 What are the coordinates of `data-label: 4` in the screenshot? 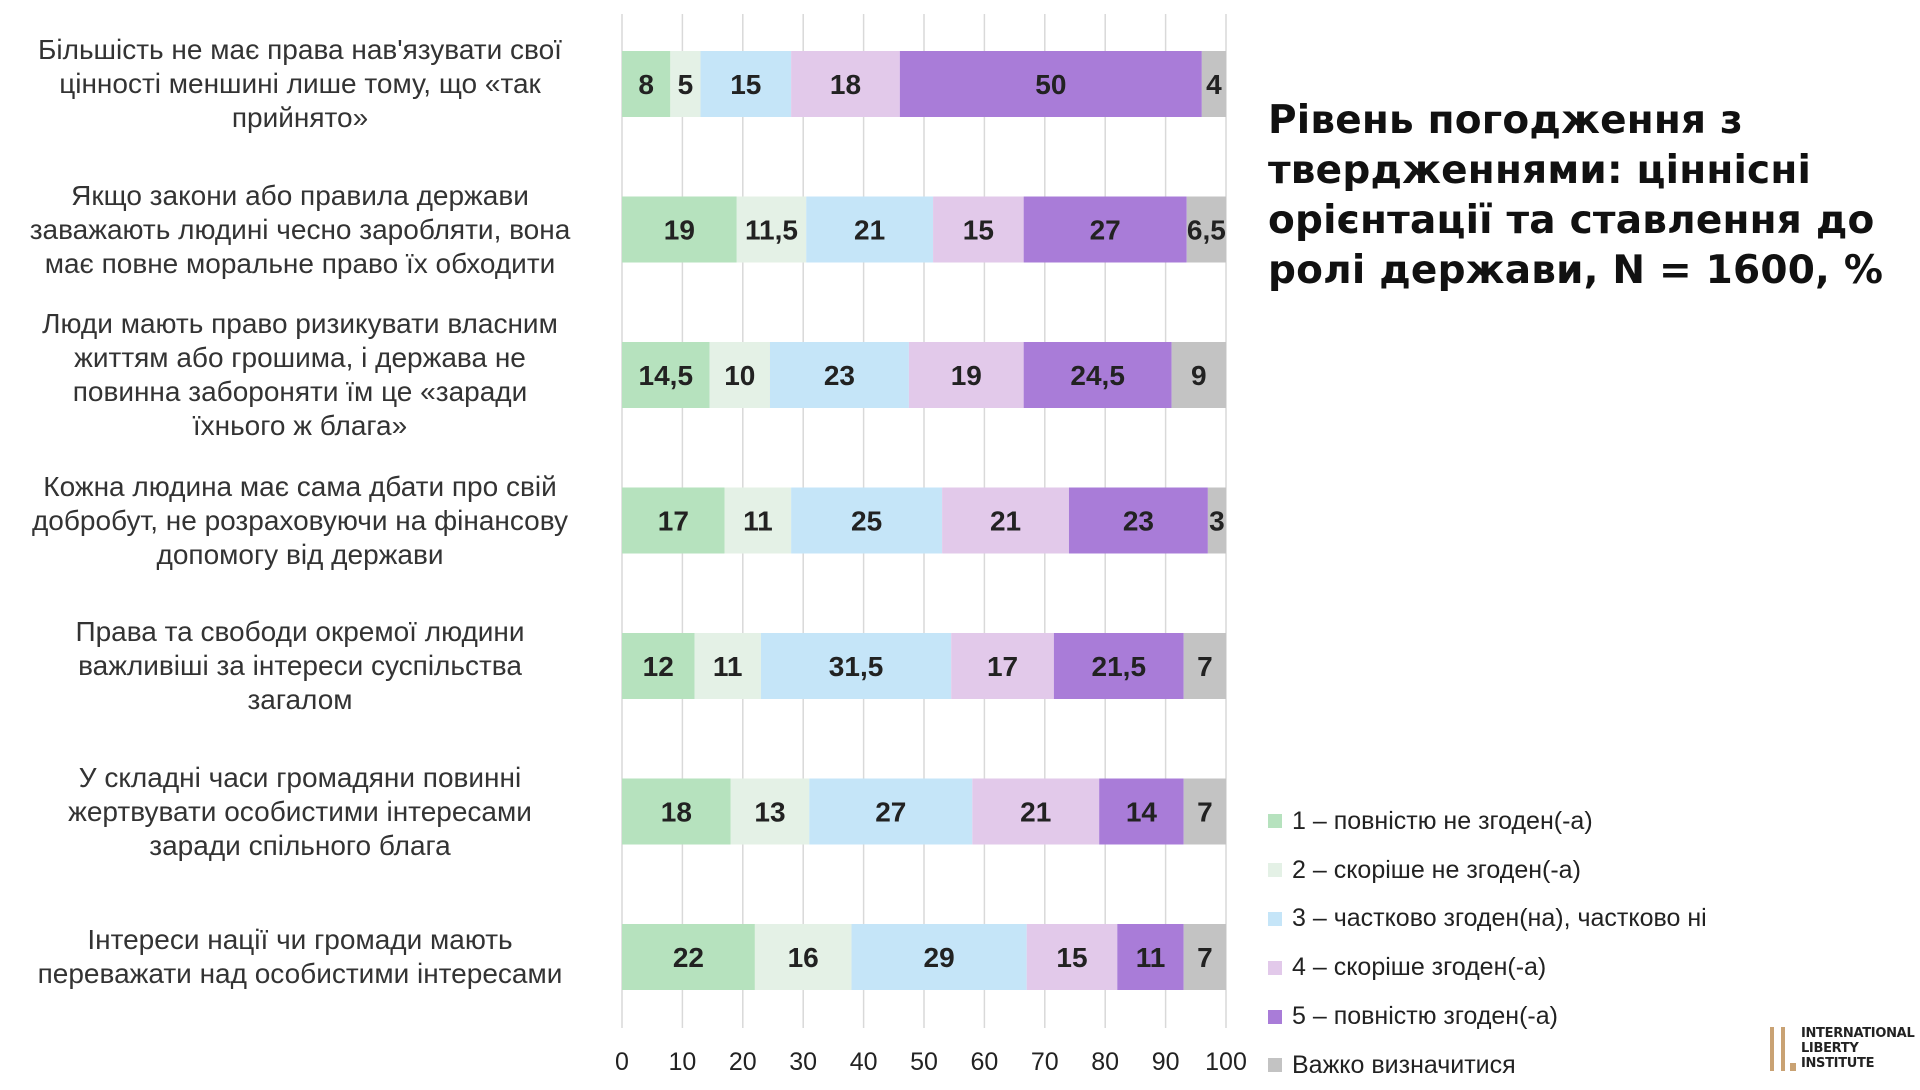 It's located at (1214, 84).